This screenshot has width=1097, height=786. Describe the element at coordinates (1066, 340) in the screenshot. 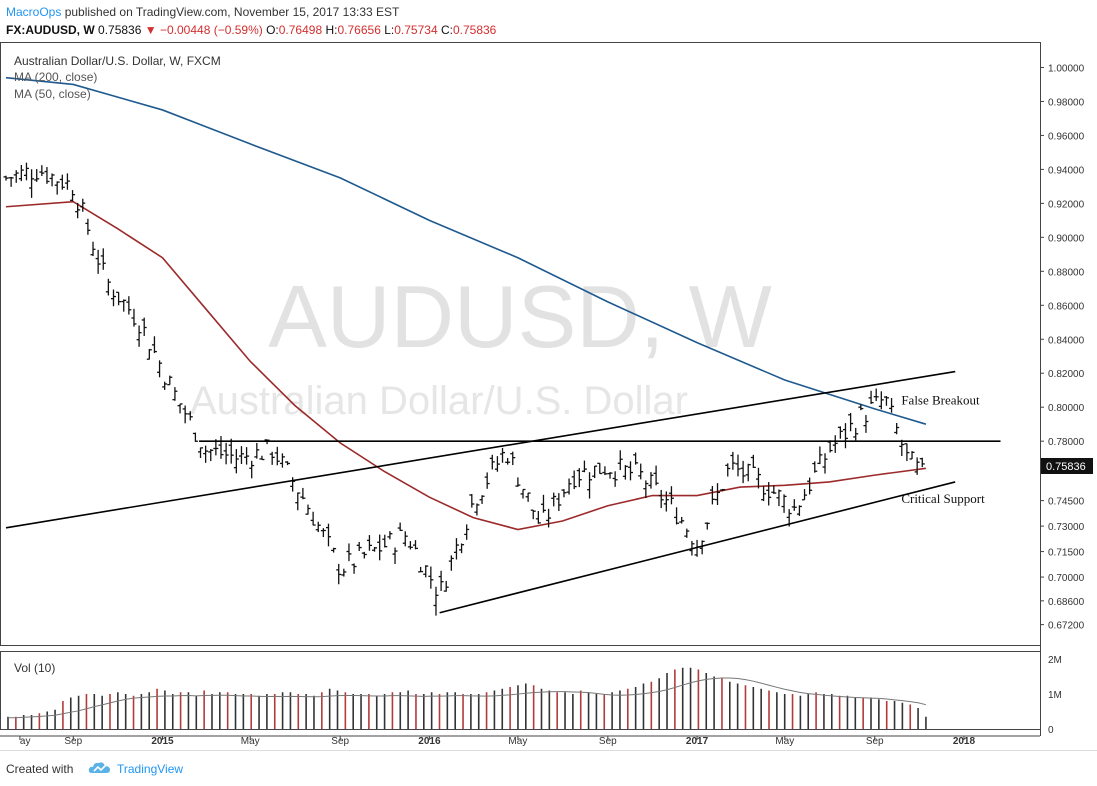

I see `y-tick-label: 0.84000` at that location.